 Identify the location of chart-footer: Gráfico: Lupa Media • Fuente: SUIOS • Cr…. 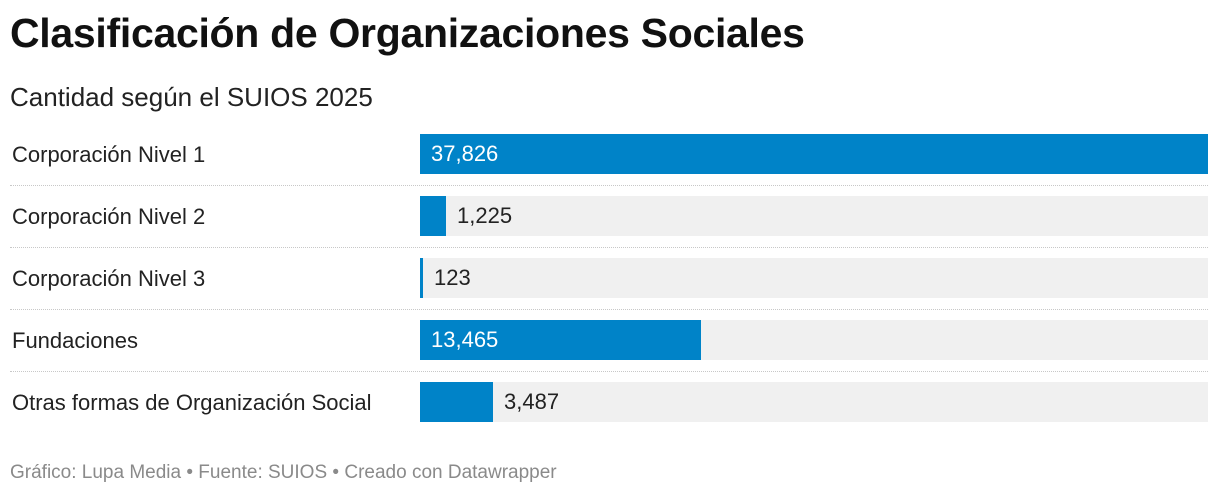
(283, 472).